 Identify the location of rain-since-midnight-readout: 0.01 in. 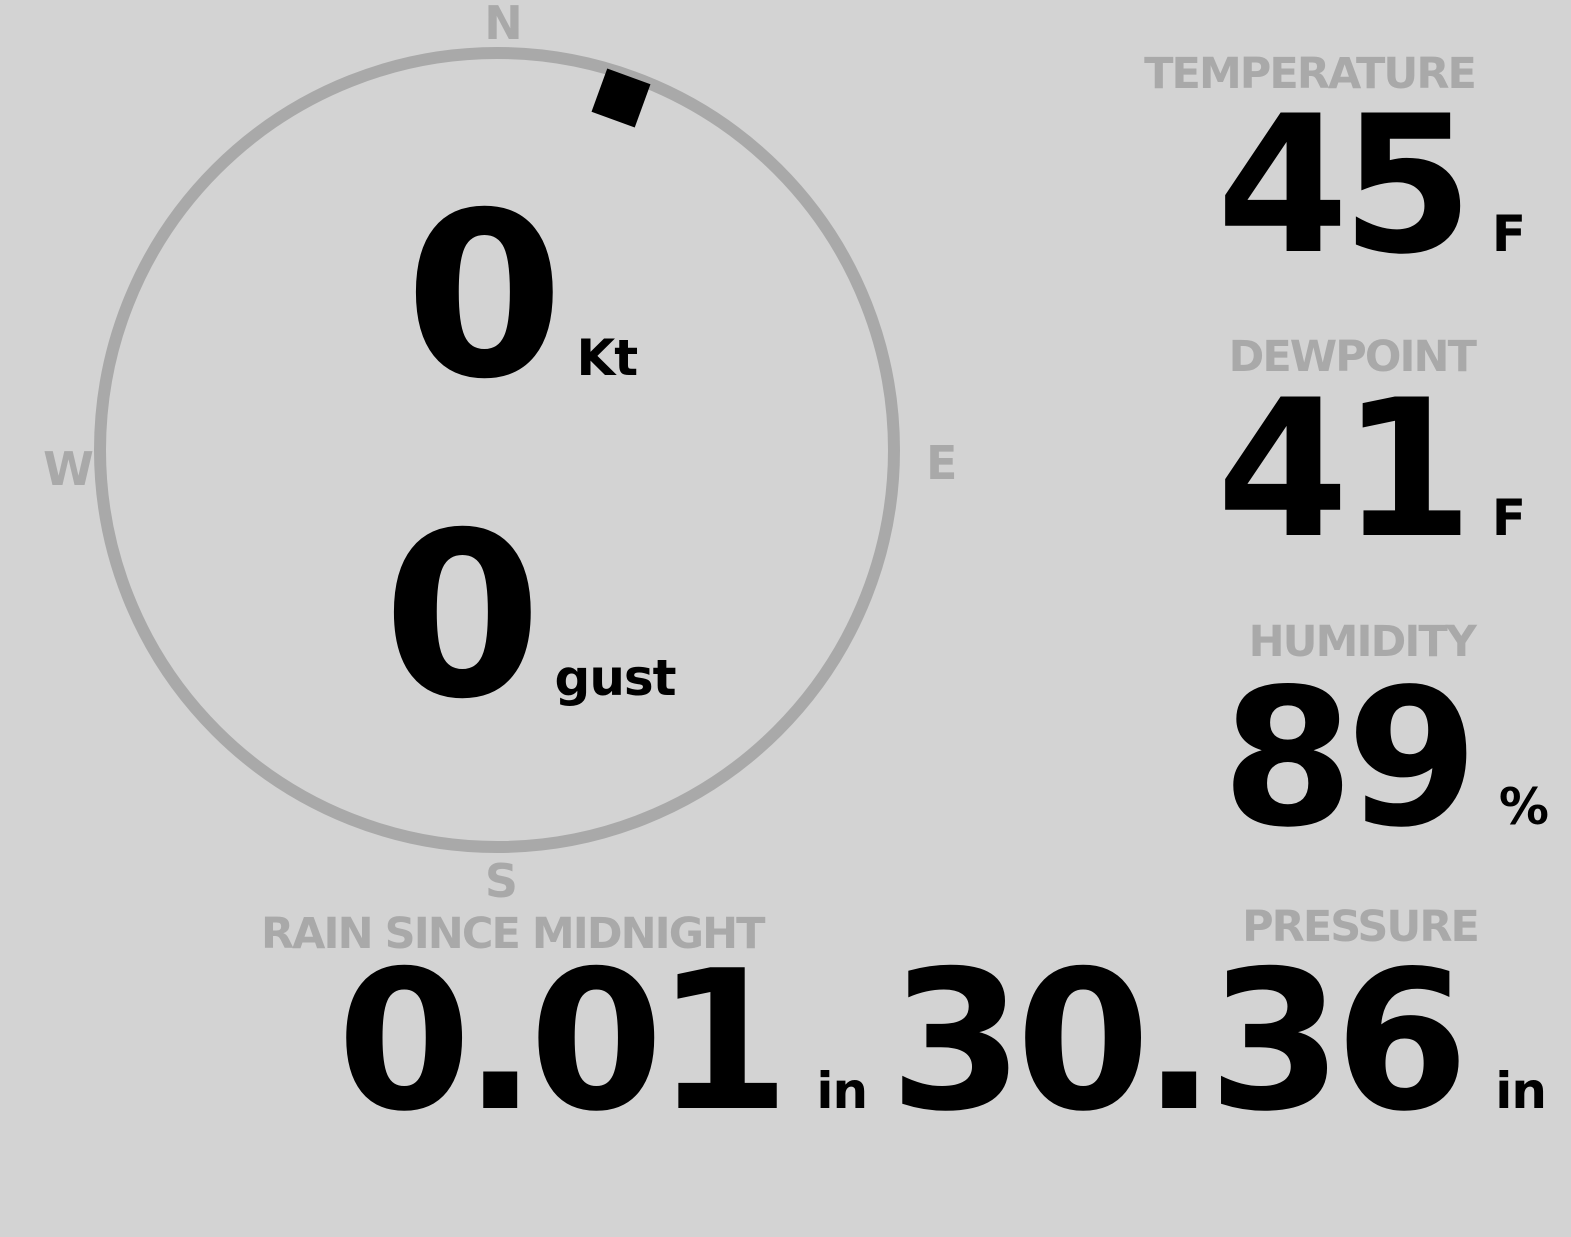
(602, 1041).